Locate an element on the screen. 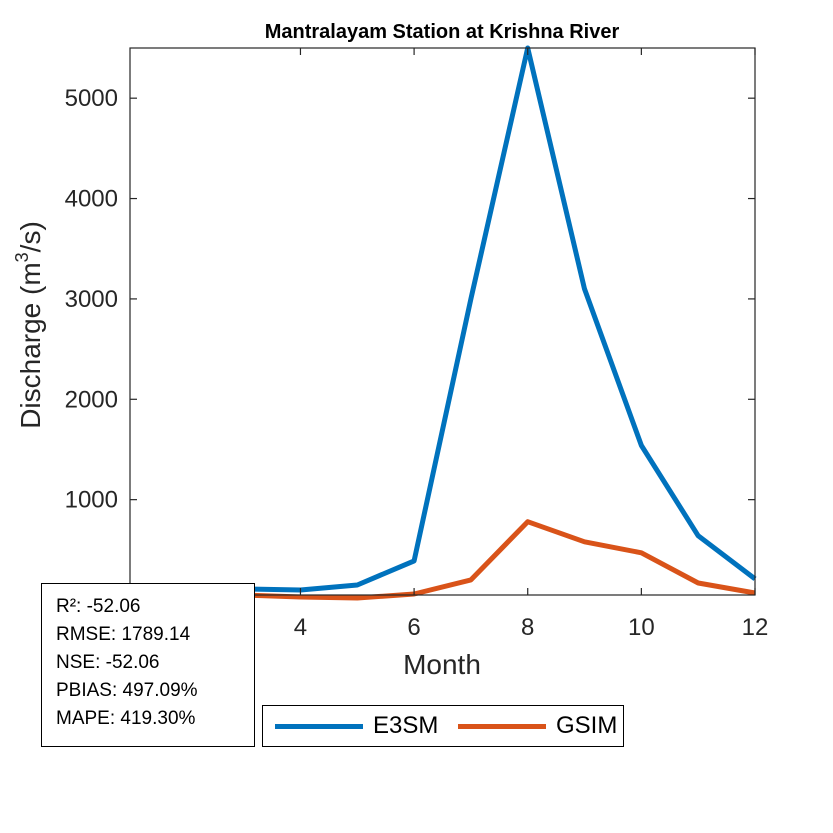  legend-item-e3sm: E3SM is located at coordinates (356, 726).